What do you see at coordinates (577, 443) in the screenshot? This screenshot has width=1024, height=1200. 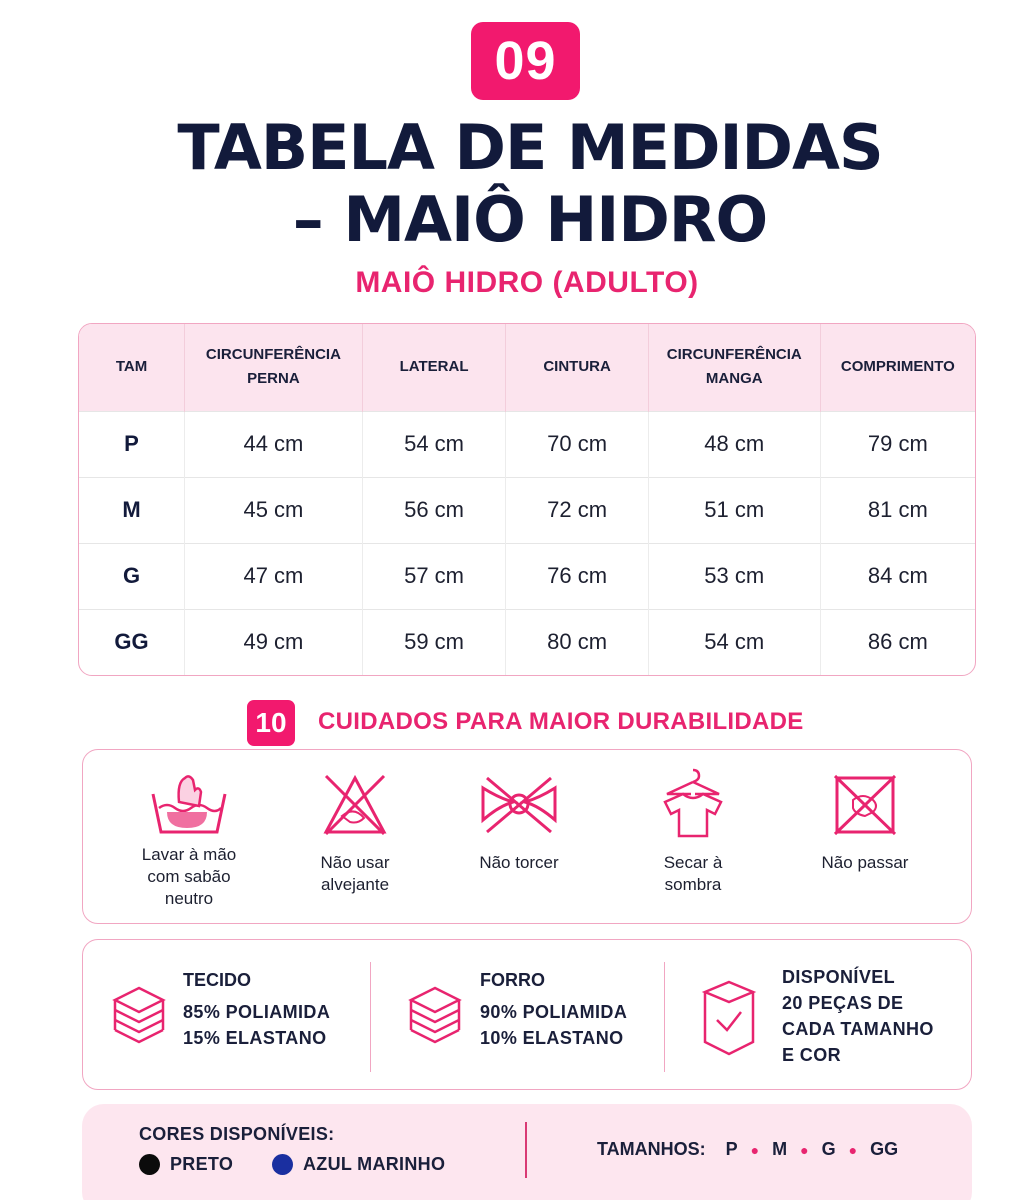 I see `table-cell: 70 cm` at bounding box center [577, 443].